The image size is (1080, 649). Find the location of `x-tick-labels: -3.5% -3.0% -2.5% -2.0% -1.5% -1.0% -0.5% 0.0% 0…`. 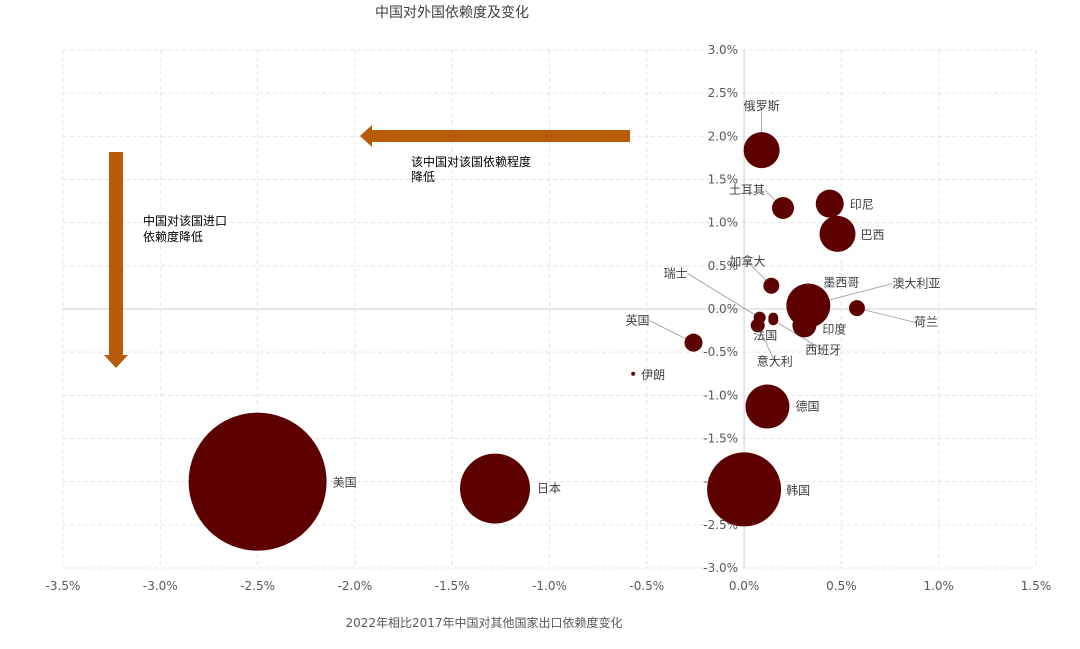

x-tick-labels: -3.5% -3.0% -2.5% -2.0% -1.5% -1.0% -0.5% 0.0% 0… is located at coordinates (549, 586).